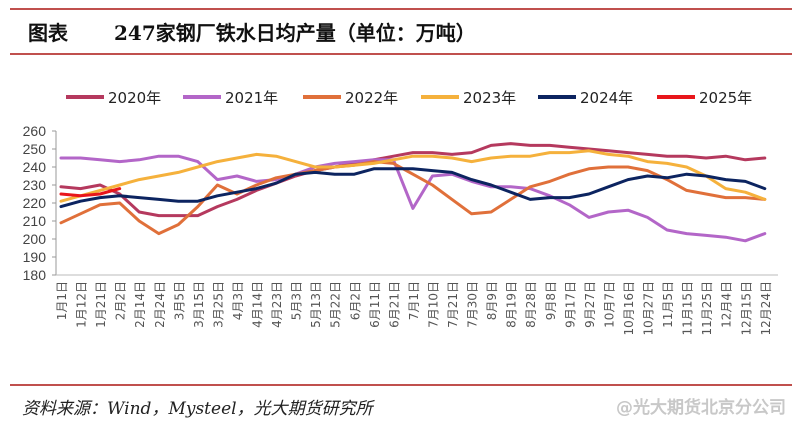 This screenshot has height=429, width=802. What do you see at coordinates (251, 98) in the screenshot?
I see `legend-label: 2021年` at bounding box center [251, 98].